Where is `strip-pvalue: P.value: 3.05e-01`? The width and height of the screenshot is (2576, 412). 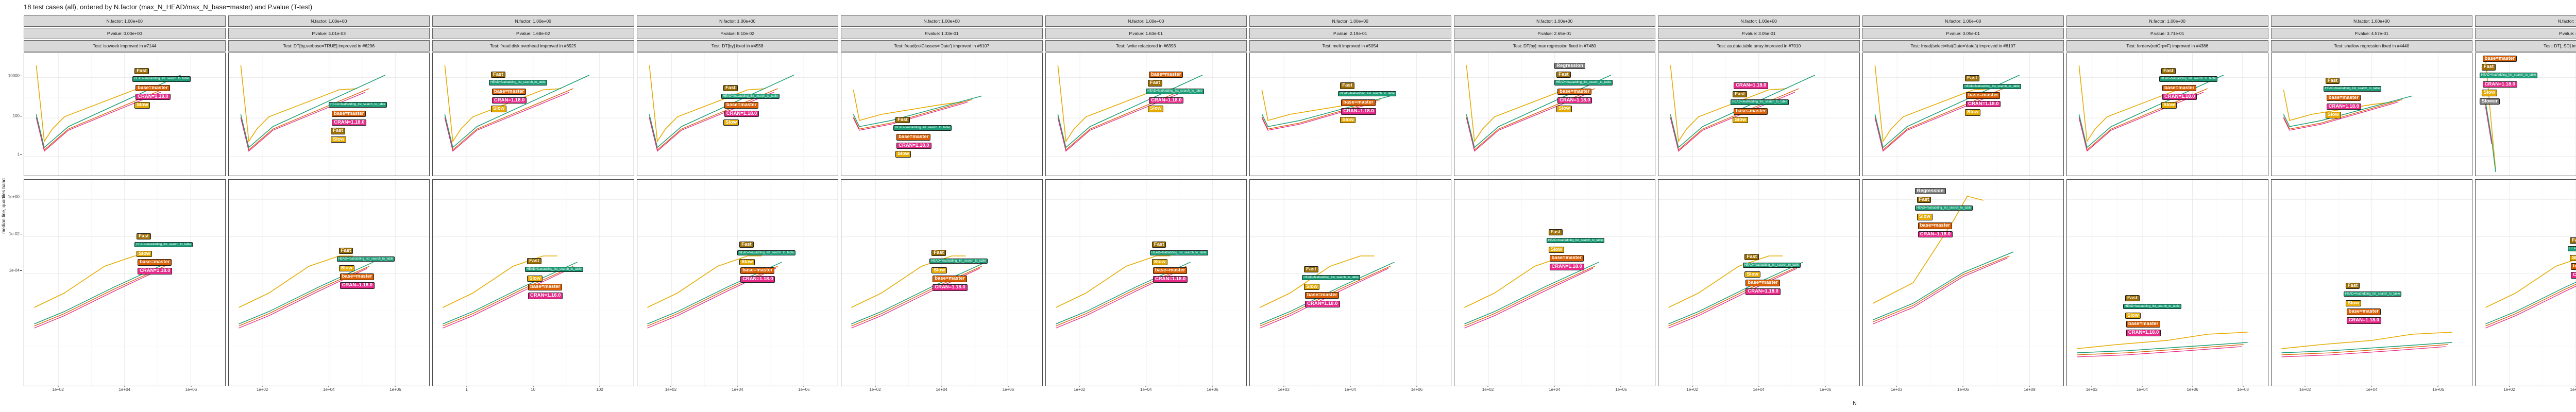
strip-pvalue: P.value: 3.05e-01 is located at coordinates (1759, 33).